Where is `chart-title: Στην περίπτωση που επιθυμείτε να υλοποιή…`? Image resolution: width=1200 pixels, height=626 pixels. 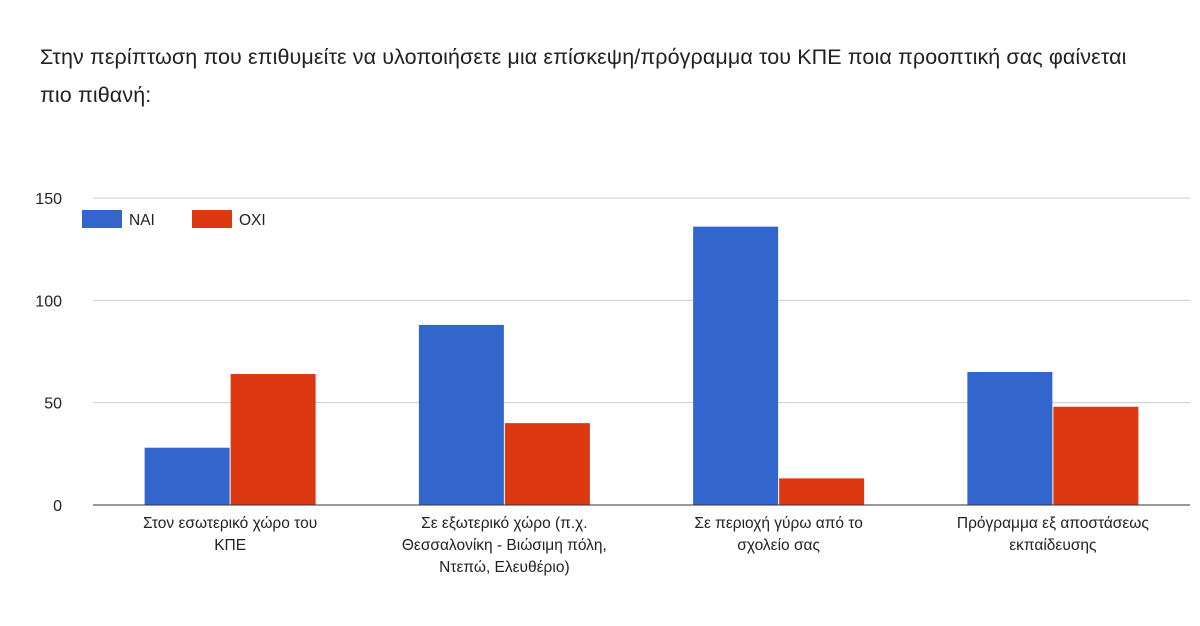
chart-title: Στην περίπτωση που επιθυμείτε να υλοποιή… is located at coordinates (583, 76).